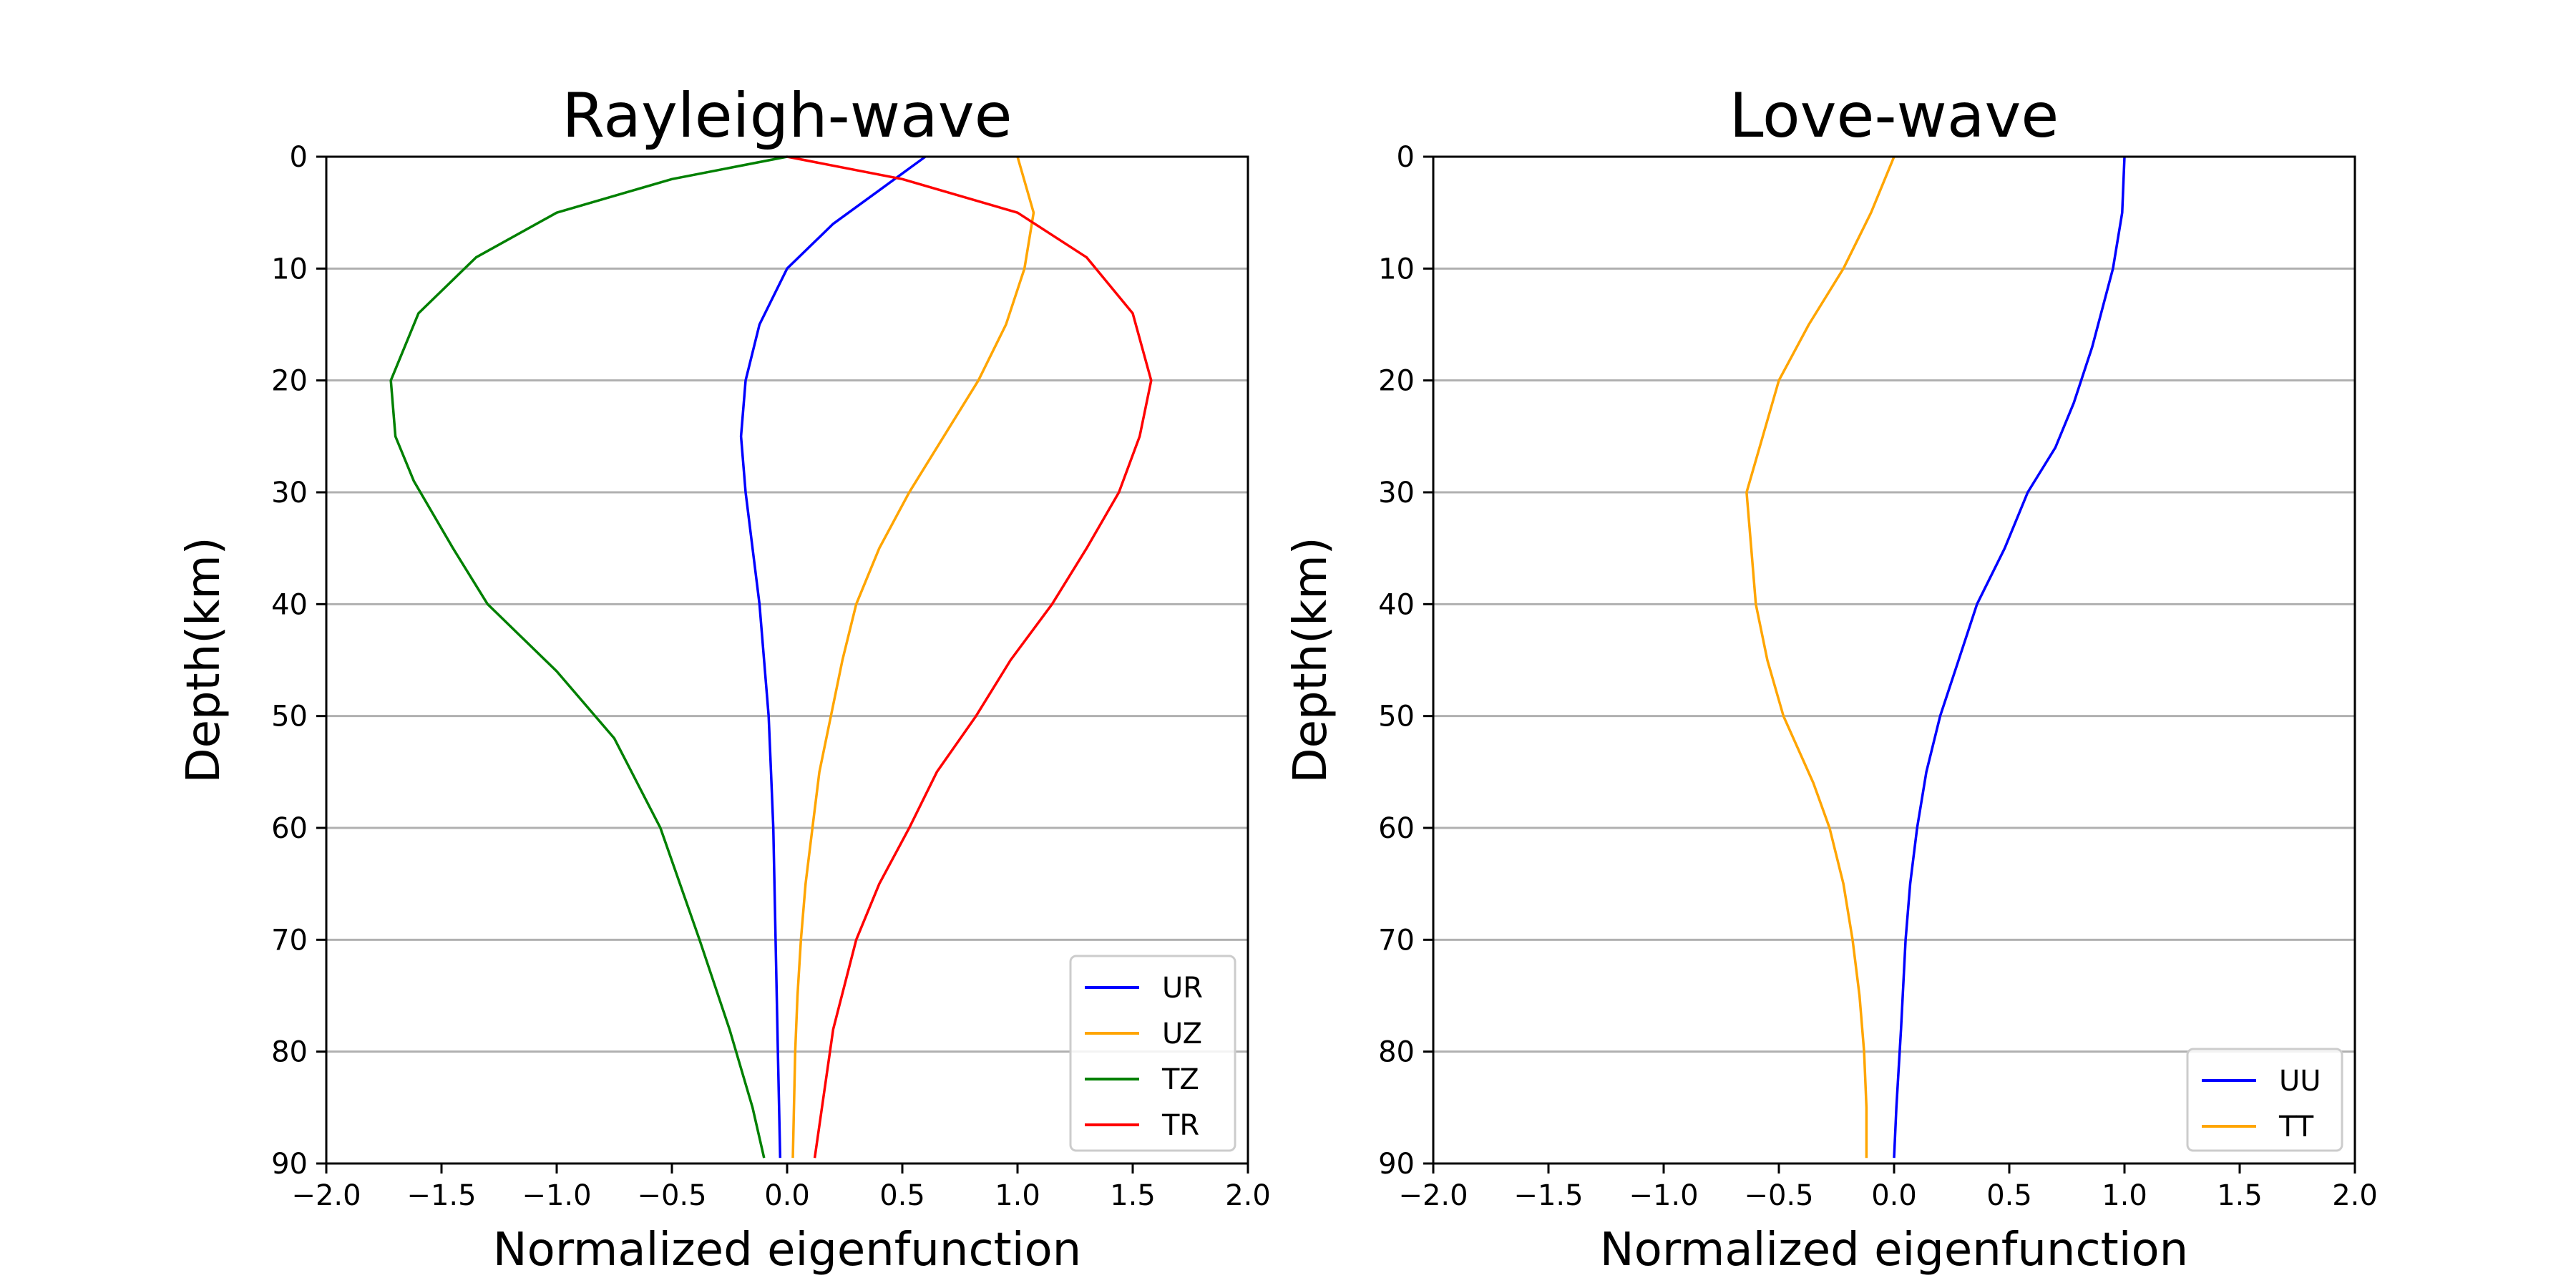 The image size is (2576, 1288). What do you see at coordinates (2264, 1100) in the screenshot?
I see `legend: UU TT` at bounding box center [2264, 1100].